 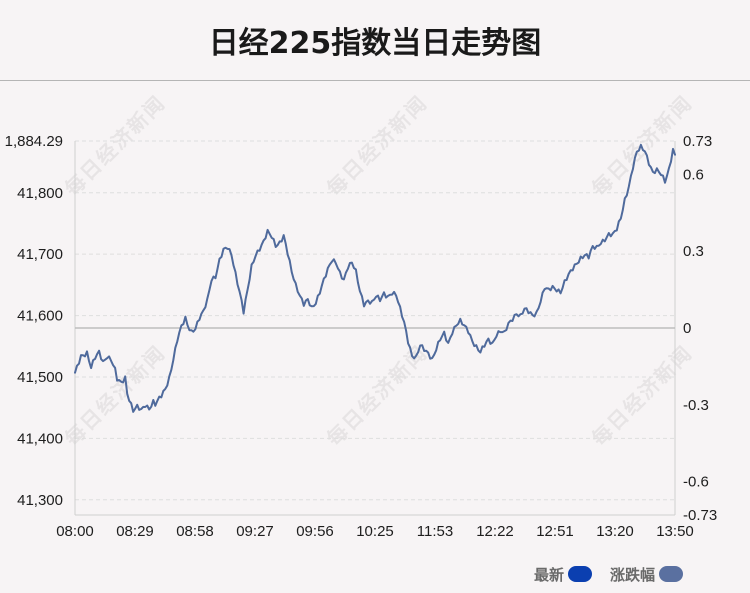 I want to click on x-tick-label: 13:50, so click(x=675, y=531).